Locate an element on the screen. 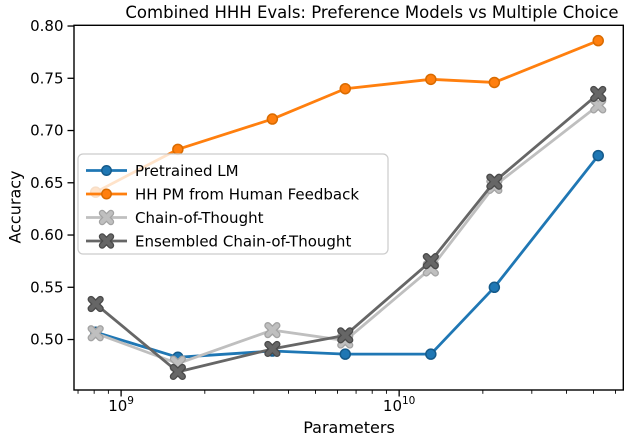 The image size is (640, 440). y-tick-label: 0.65 is located at coordinates (46, 183).